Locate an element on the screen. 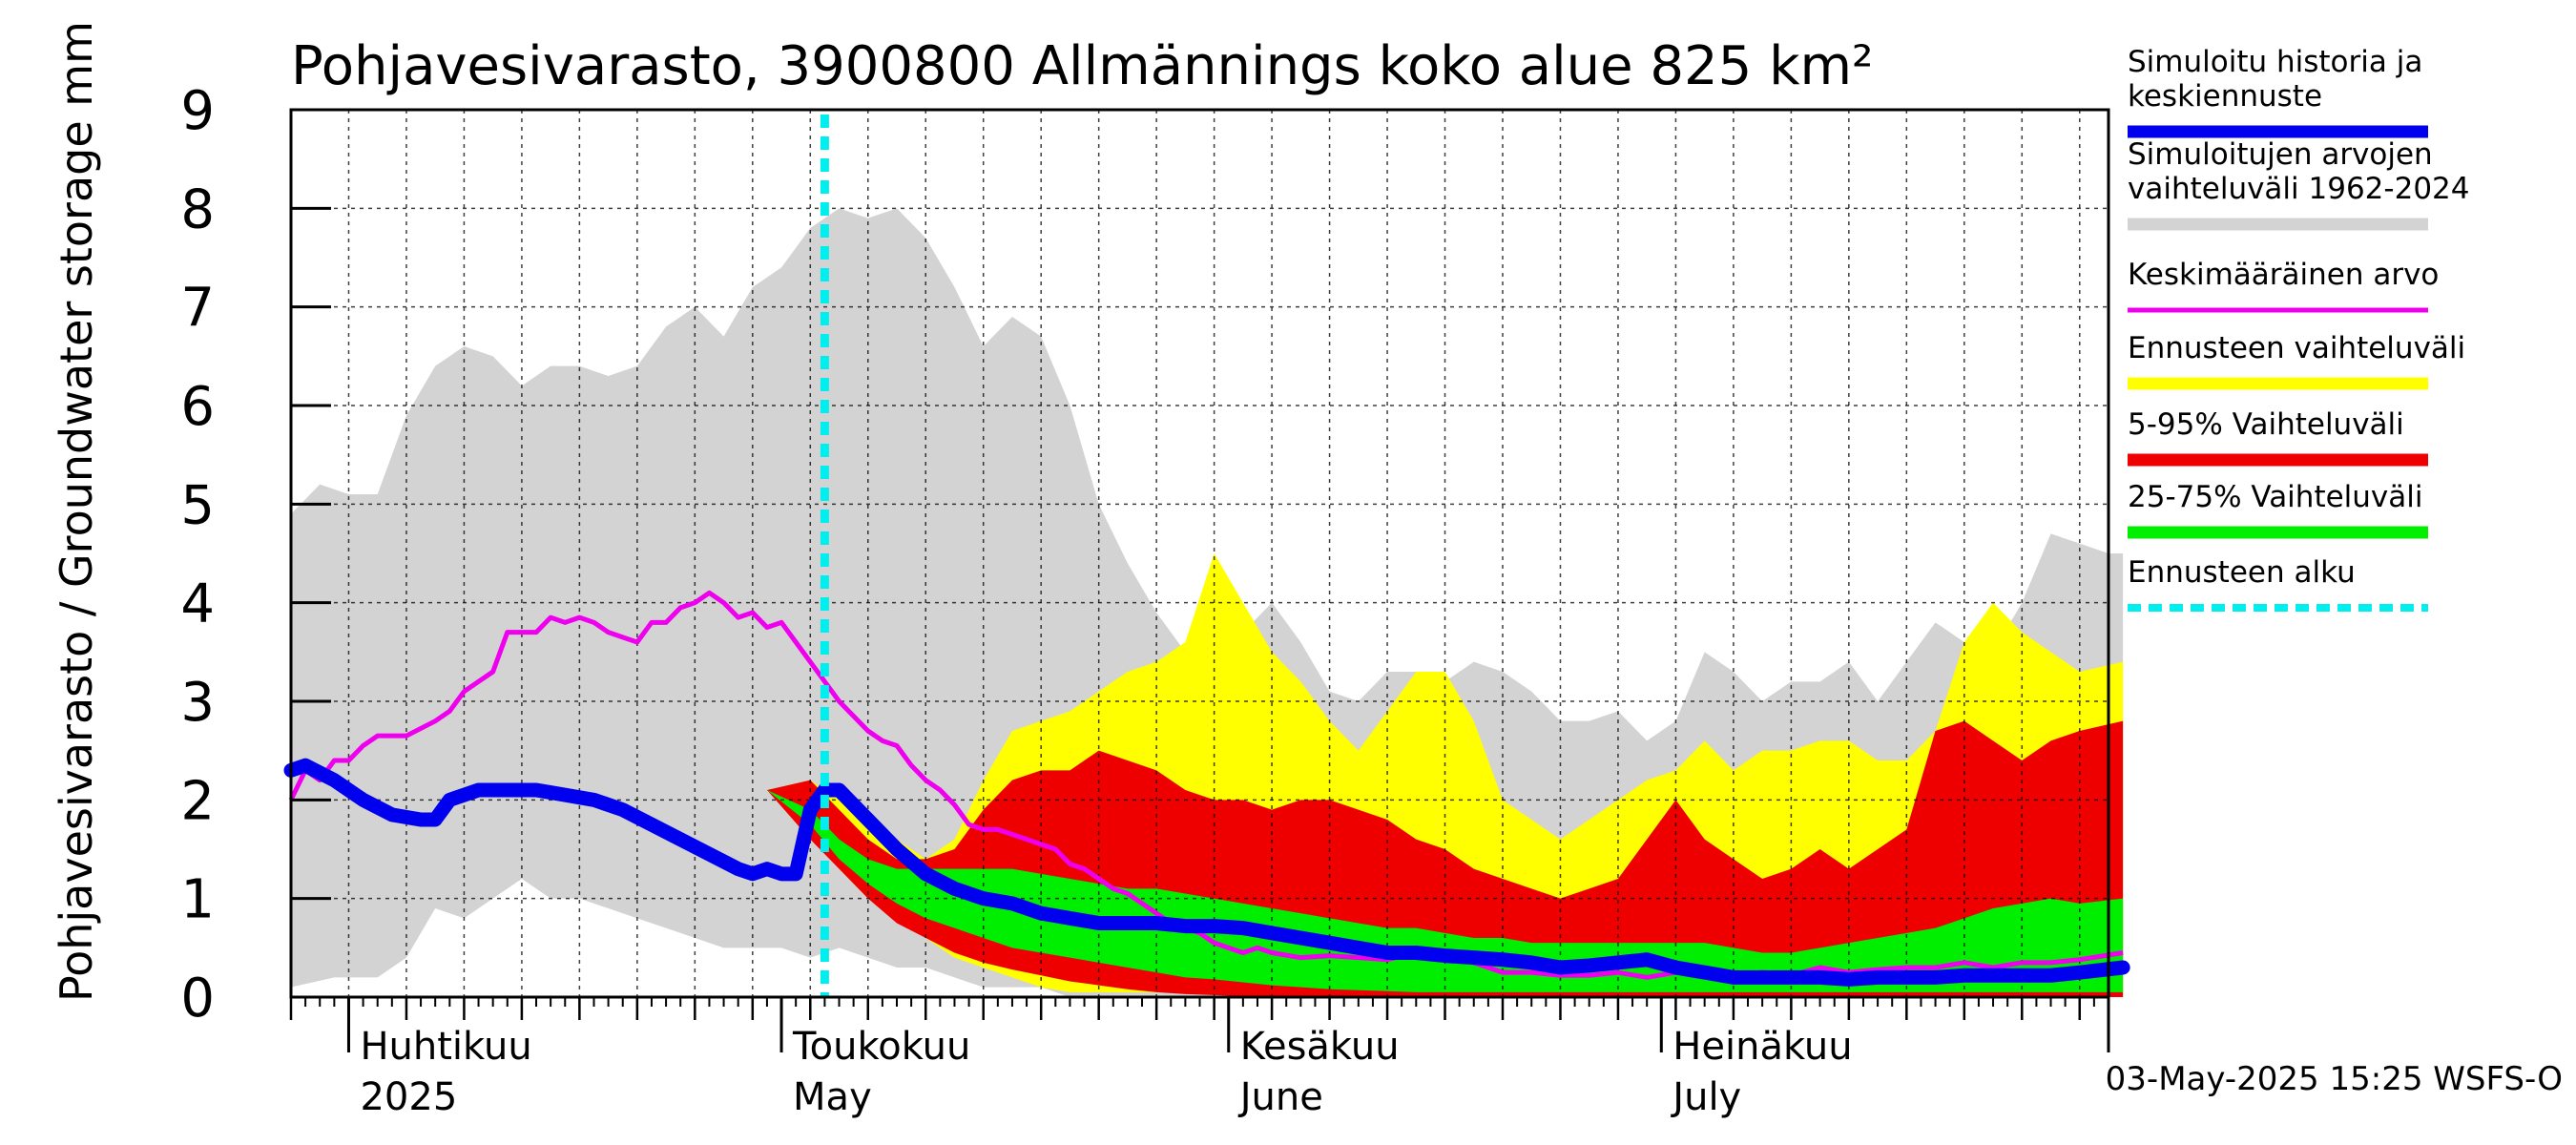 Image resolution: width=2576 pixels, height=1145 pixels. x-month-label: Heinäkuu is located at coordinates (1762, 1047).